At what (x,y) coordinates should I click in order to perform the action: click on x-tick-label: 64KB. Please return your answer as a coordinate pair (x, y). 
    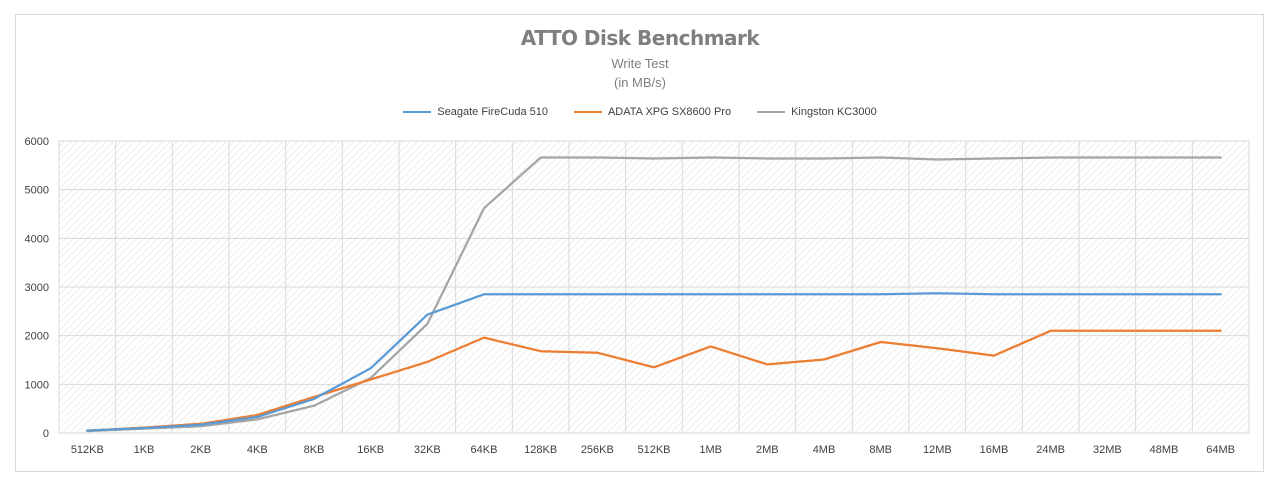
    Looking at the image, I should click on (484, 450).